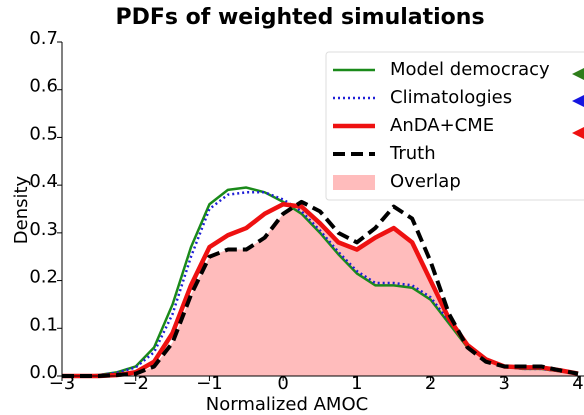 The height and width of the screenshot is (415, 584). Describe the element at coordinates (135, 383) in the screenshot. I see `x-tick-label: −2` at that location.